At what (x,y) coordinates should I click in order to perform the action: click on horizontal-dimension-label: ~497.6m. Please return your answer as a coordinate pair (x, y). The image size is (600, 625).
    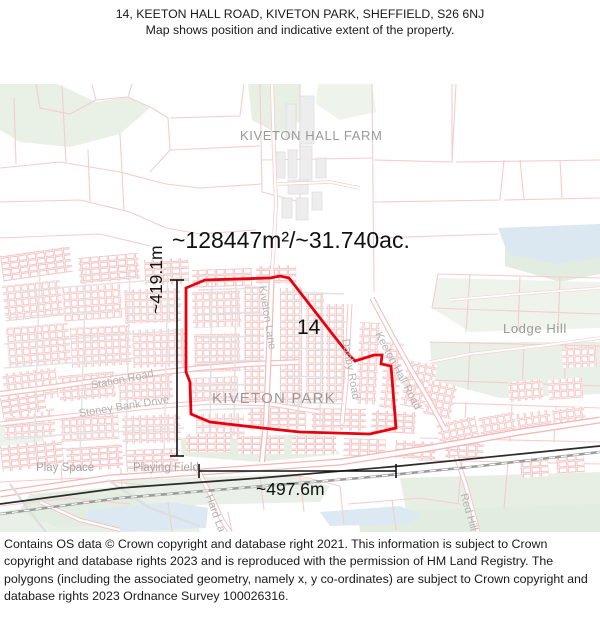
    Looking at the image, I should click on (290, 489).